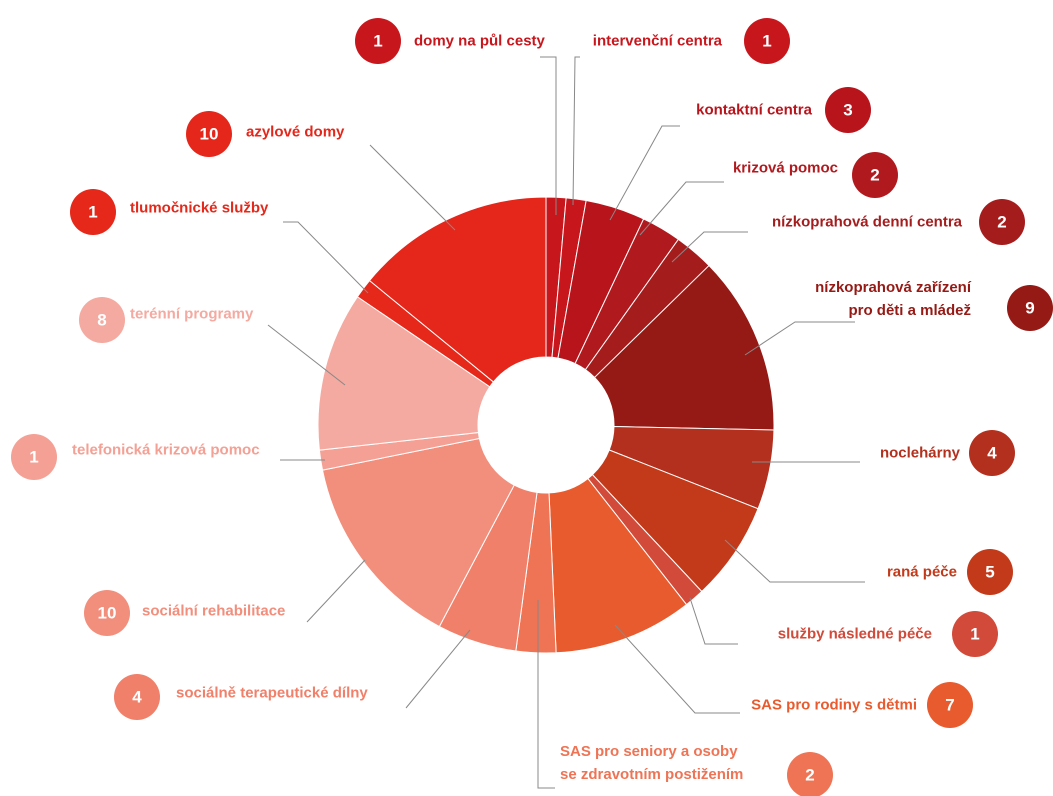 The image size is (1053, 796). I want to click on category-label: krizová pomoc, so click(785, 168).